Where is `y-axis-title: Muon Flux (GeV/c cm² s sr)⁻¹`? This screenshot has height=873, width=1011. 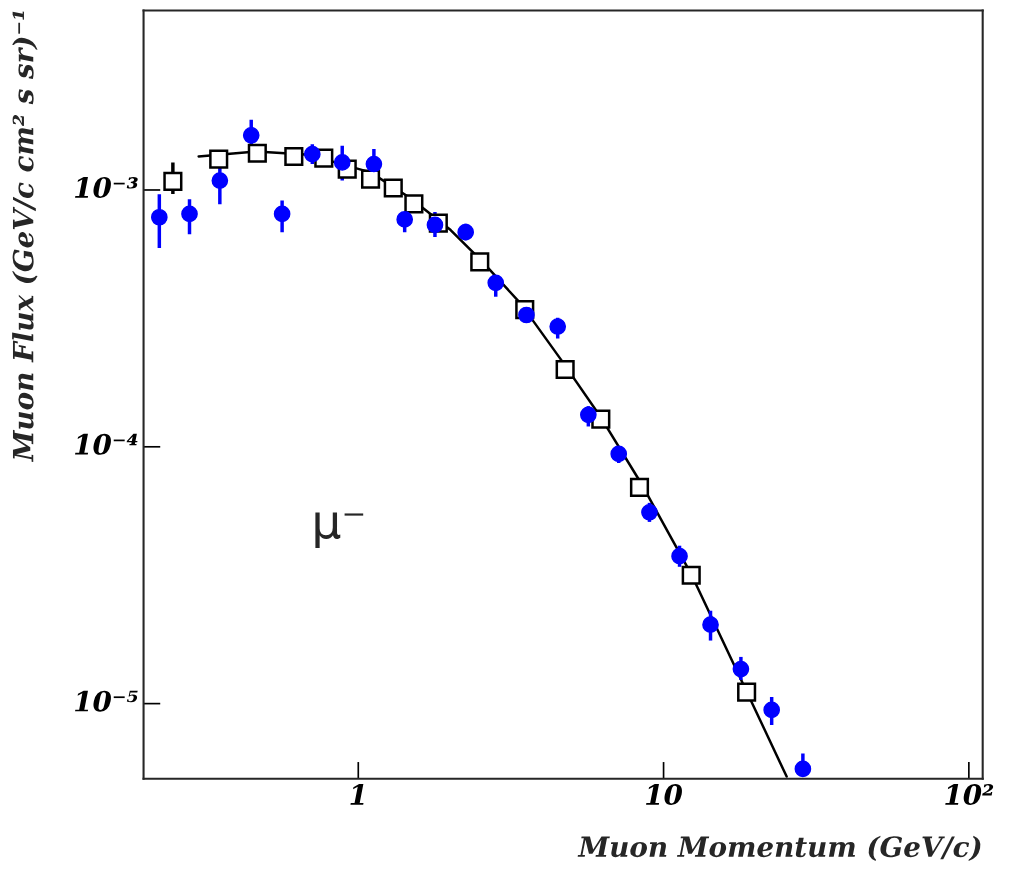
y-axis-title: Muon Flux (GeV/c cm² s sr)⁻¹ is located at coordinates (25, 237).